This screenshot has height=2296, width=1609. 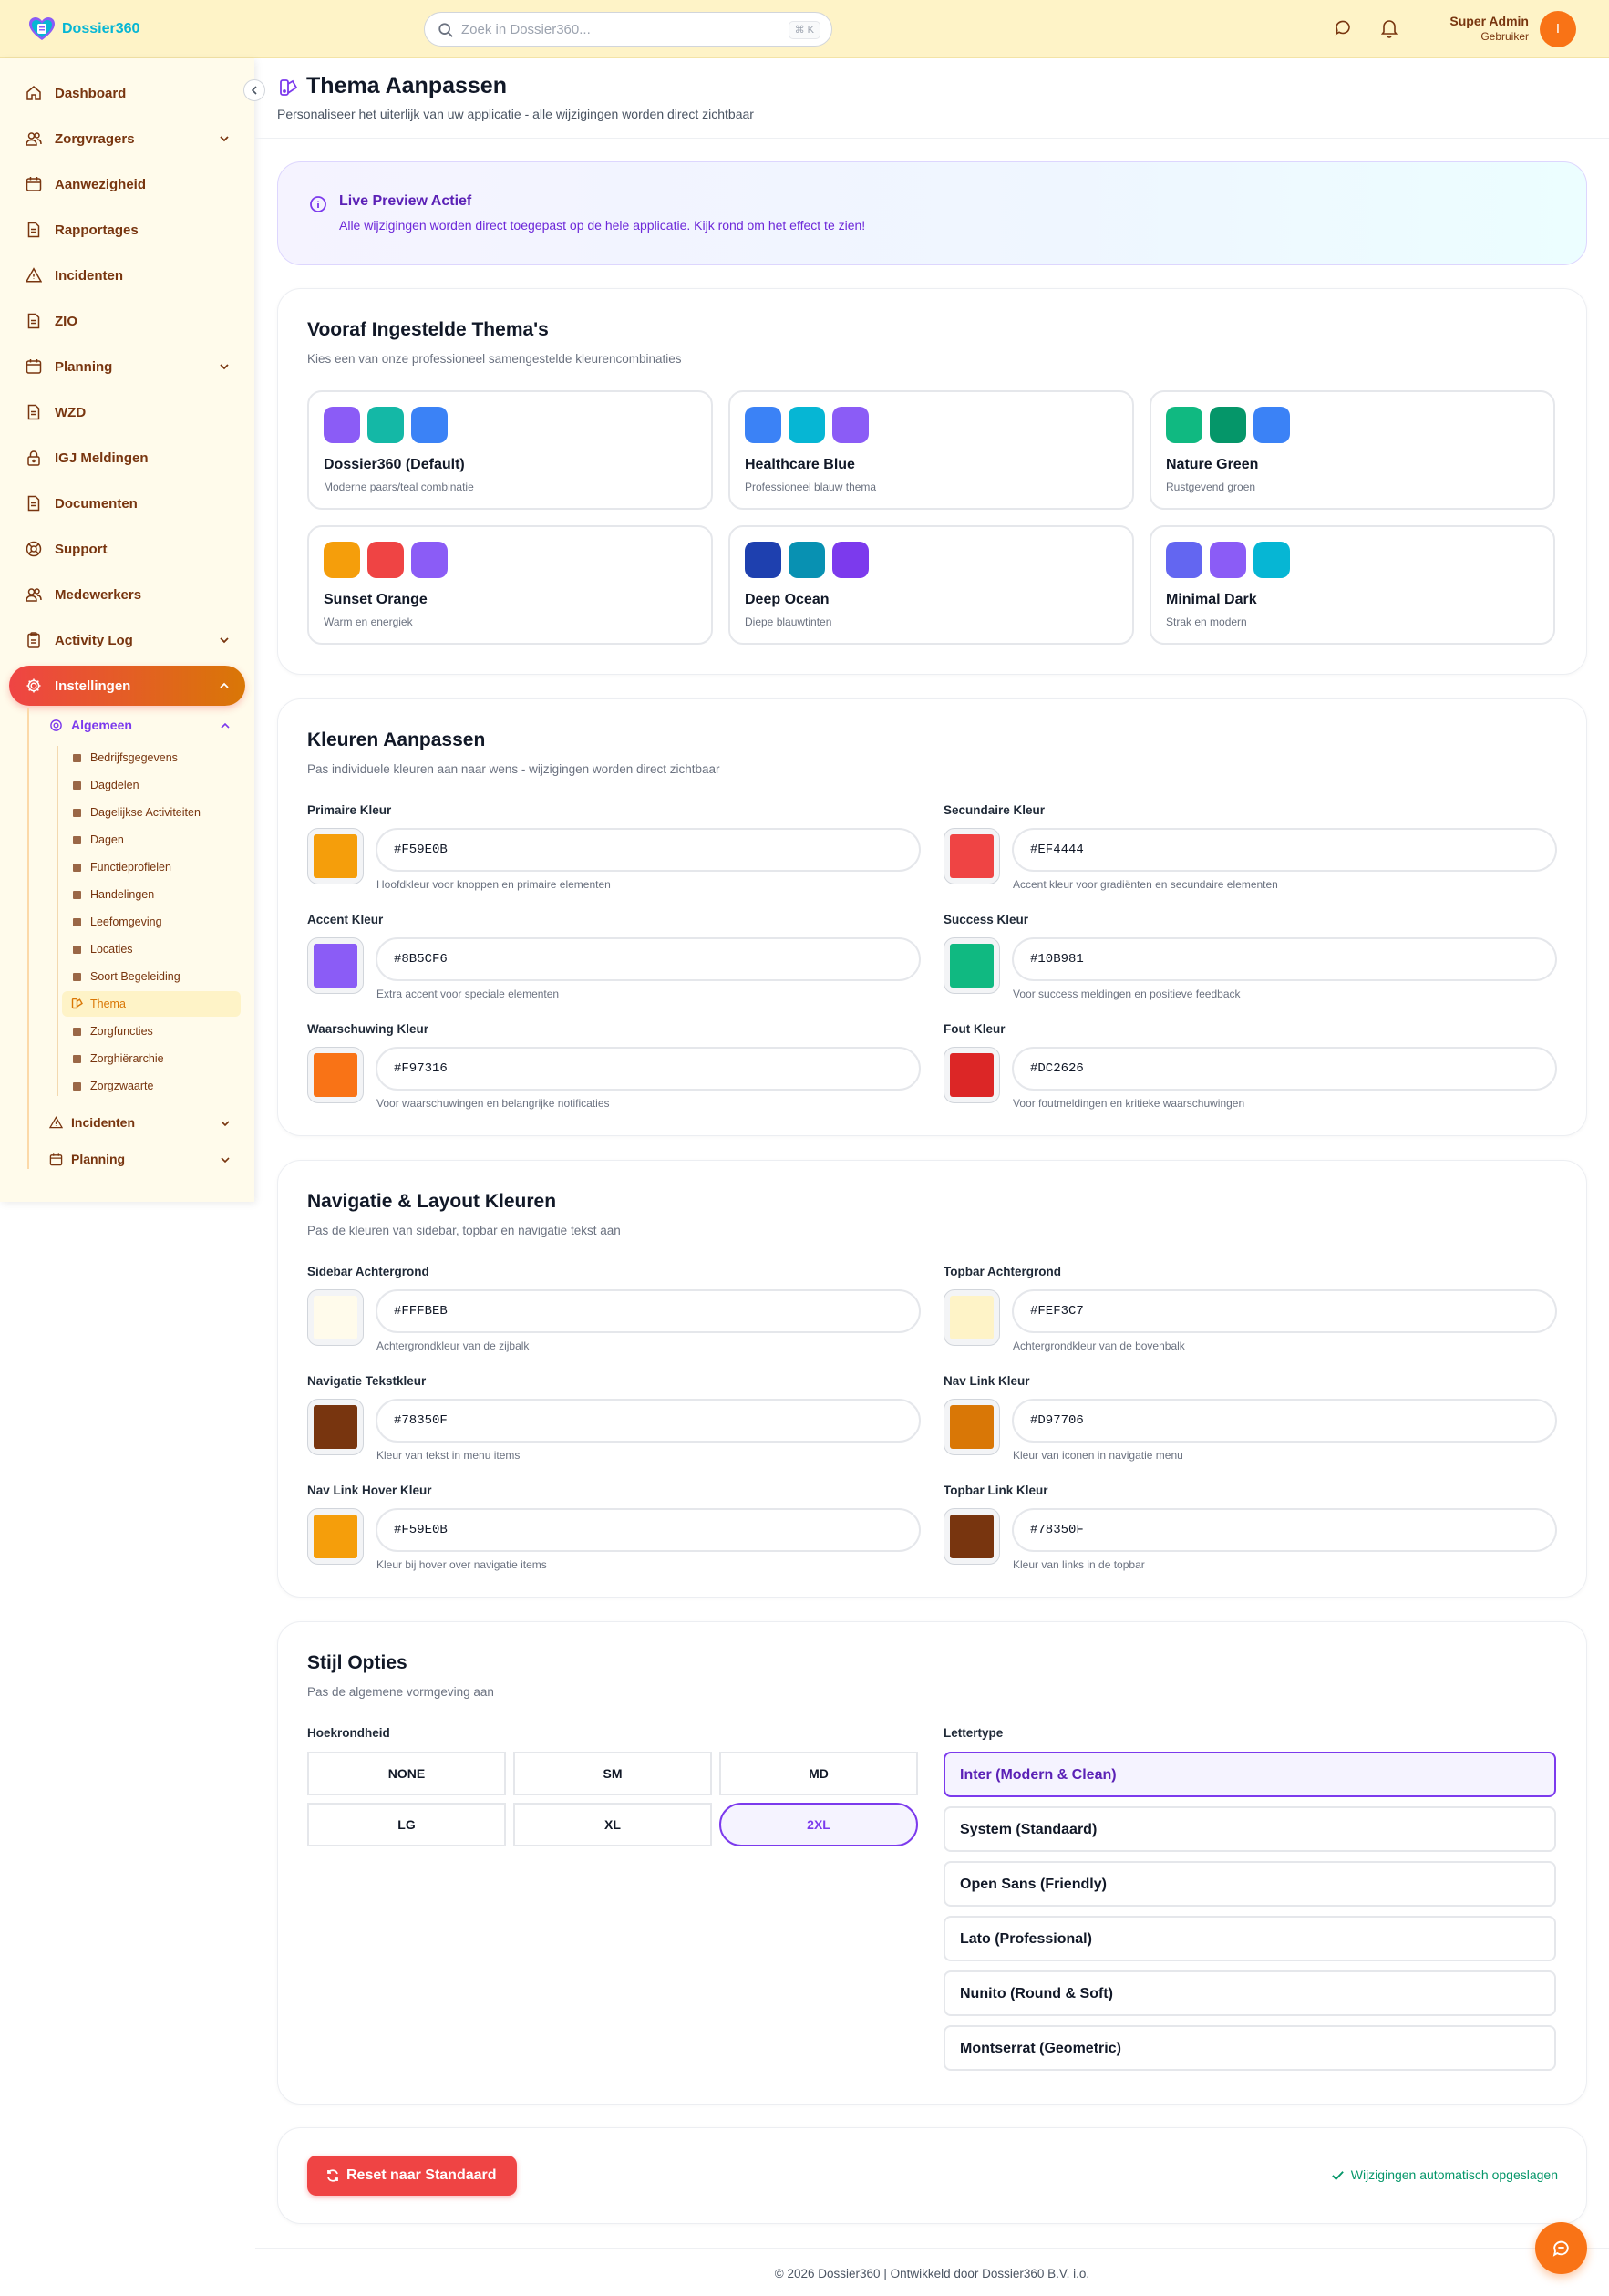 I want to click on sidebar-subitem-algemeen: Algemeen, so click(x=139, y=724).